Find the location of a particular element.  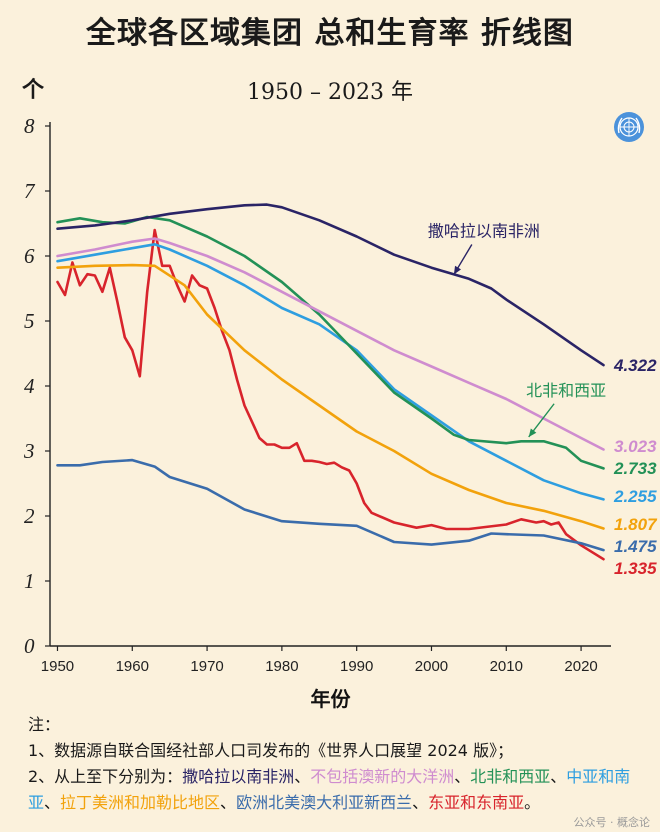

notes-heading: 注： is located at coordinates (44, 724).